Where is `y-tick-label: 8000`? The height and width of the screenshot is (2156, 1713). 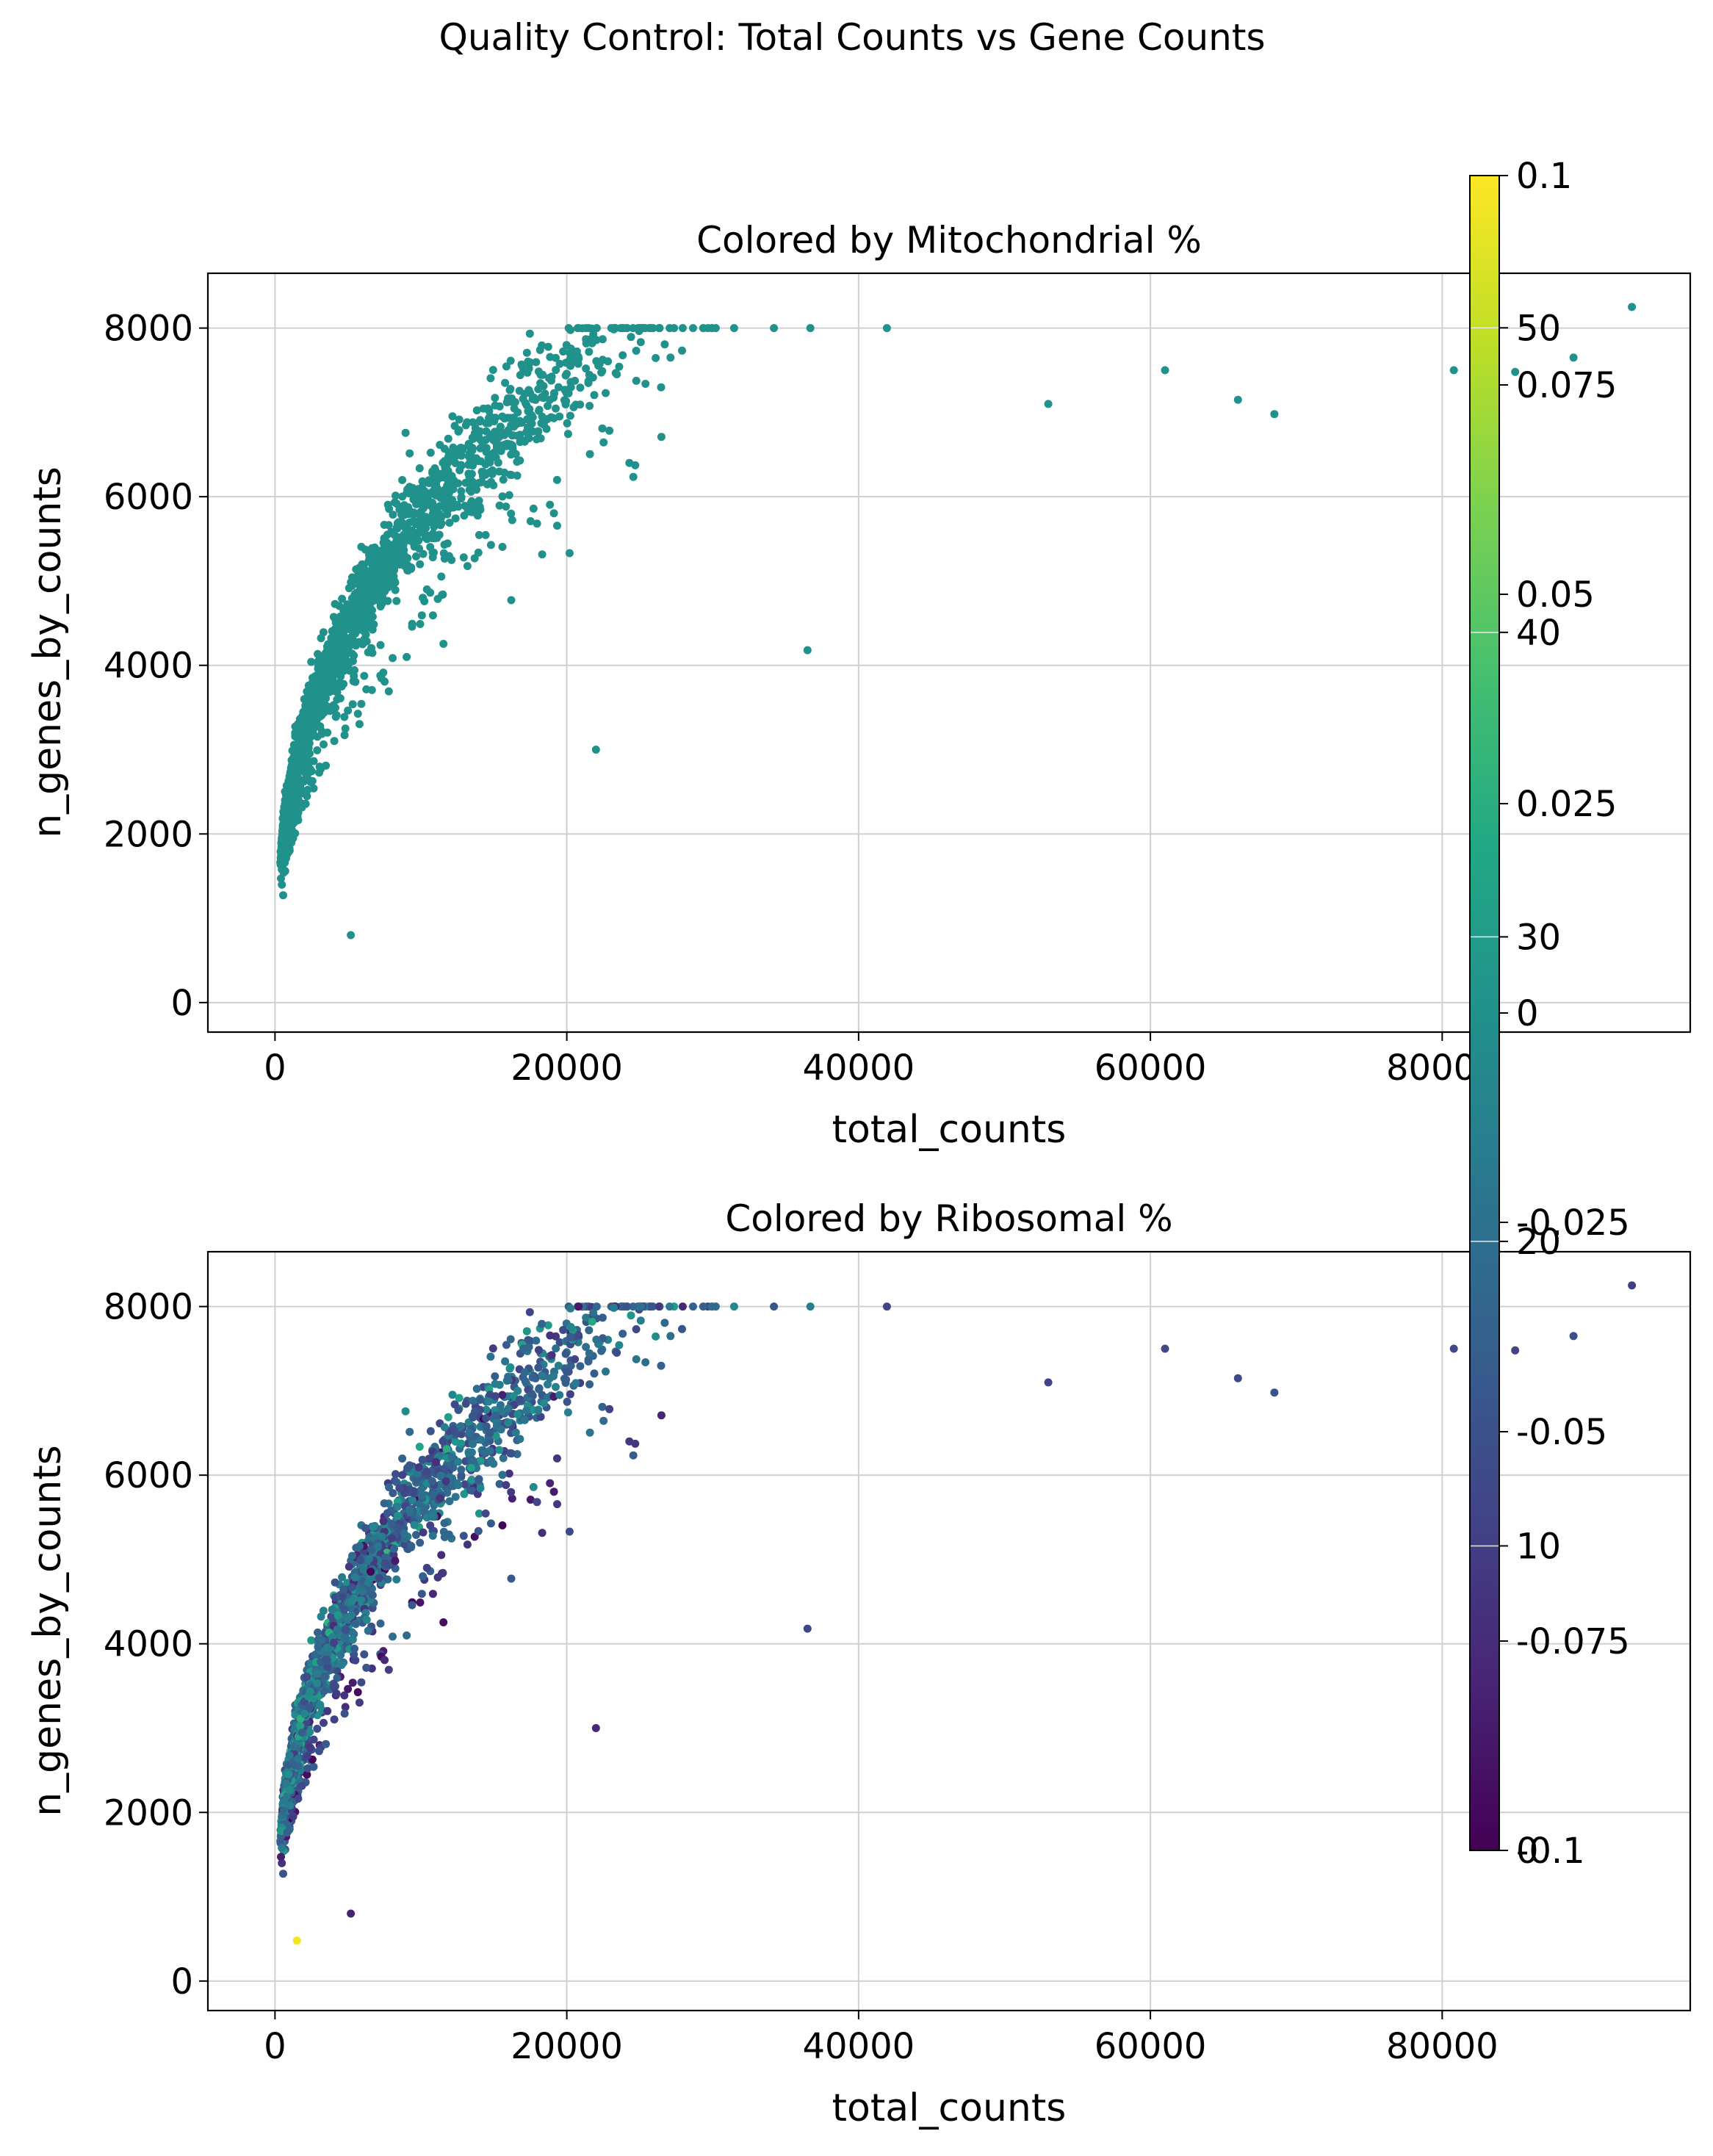 y-tick-label: 8000 is located at coordinates (148, 329).